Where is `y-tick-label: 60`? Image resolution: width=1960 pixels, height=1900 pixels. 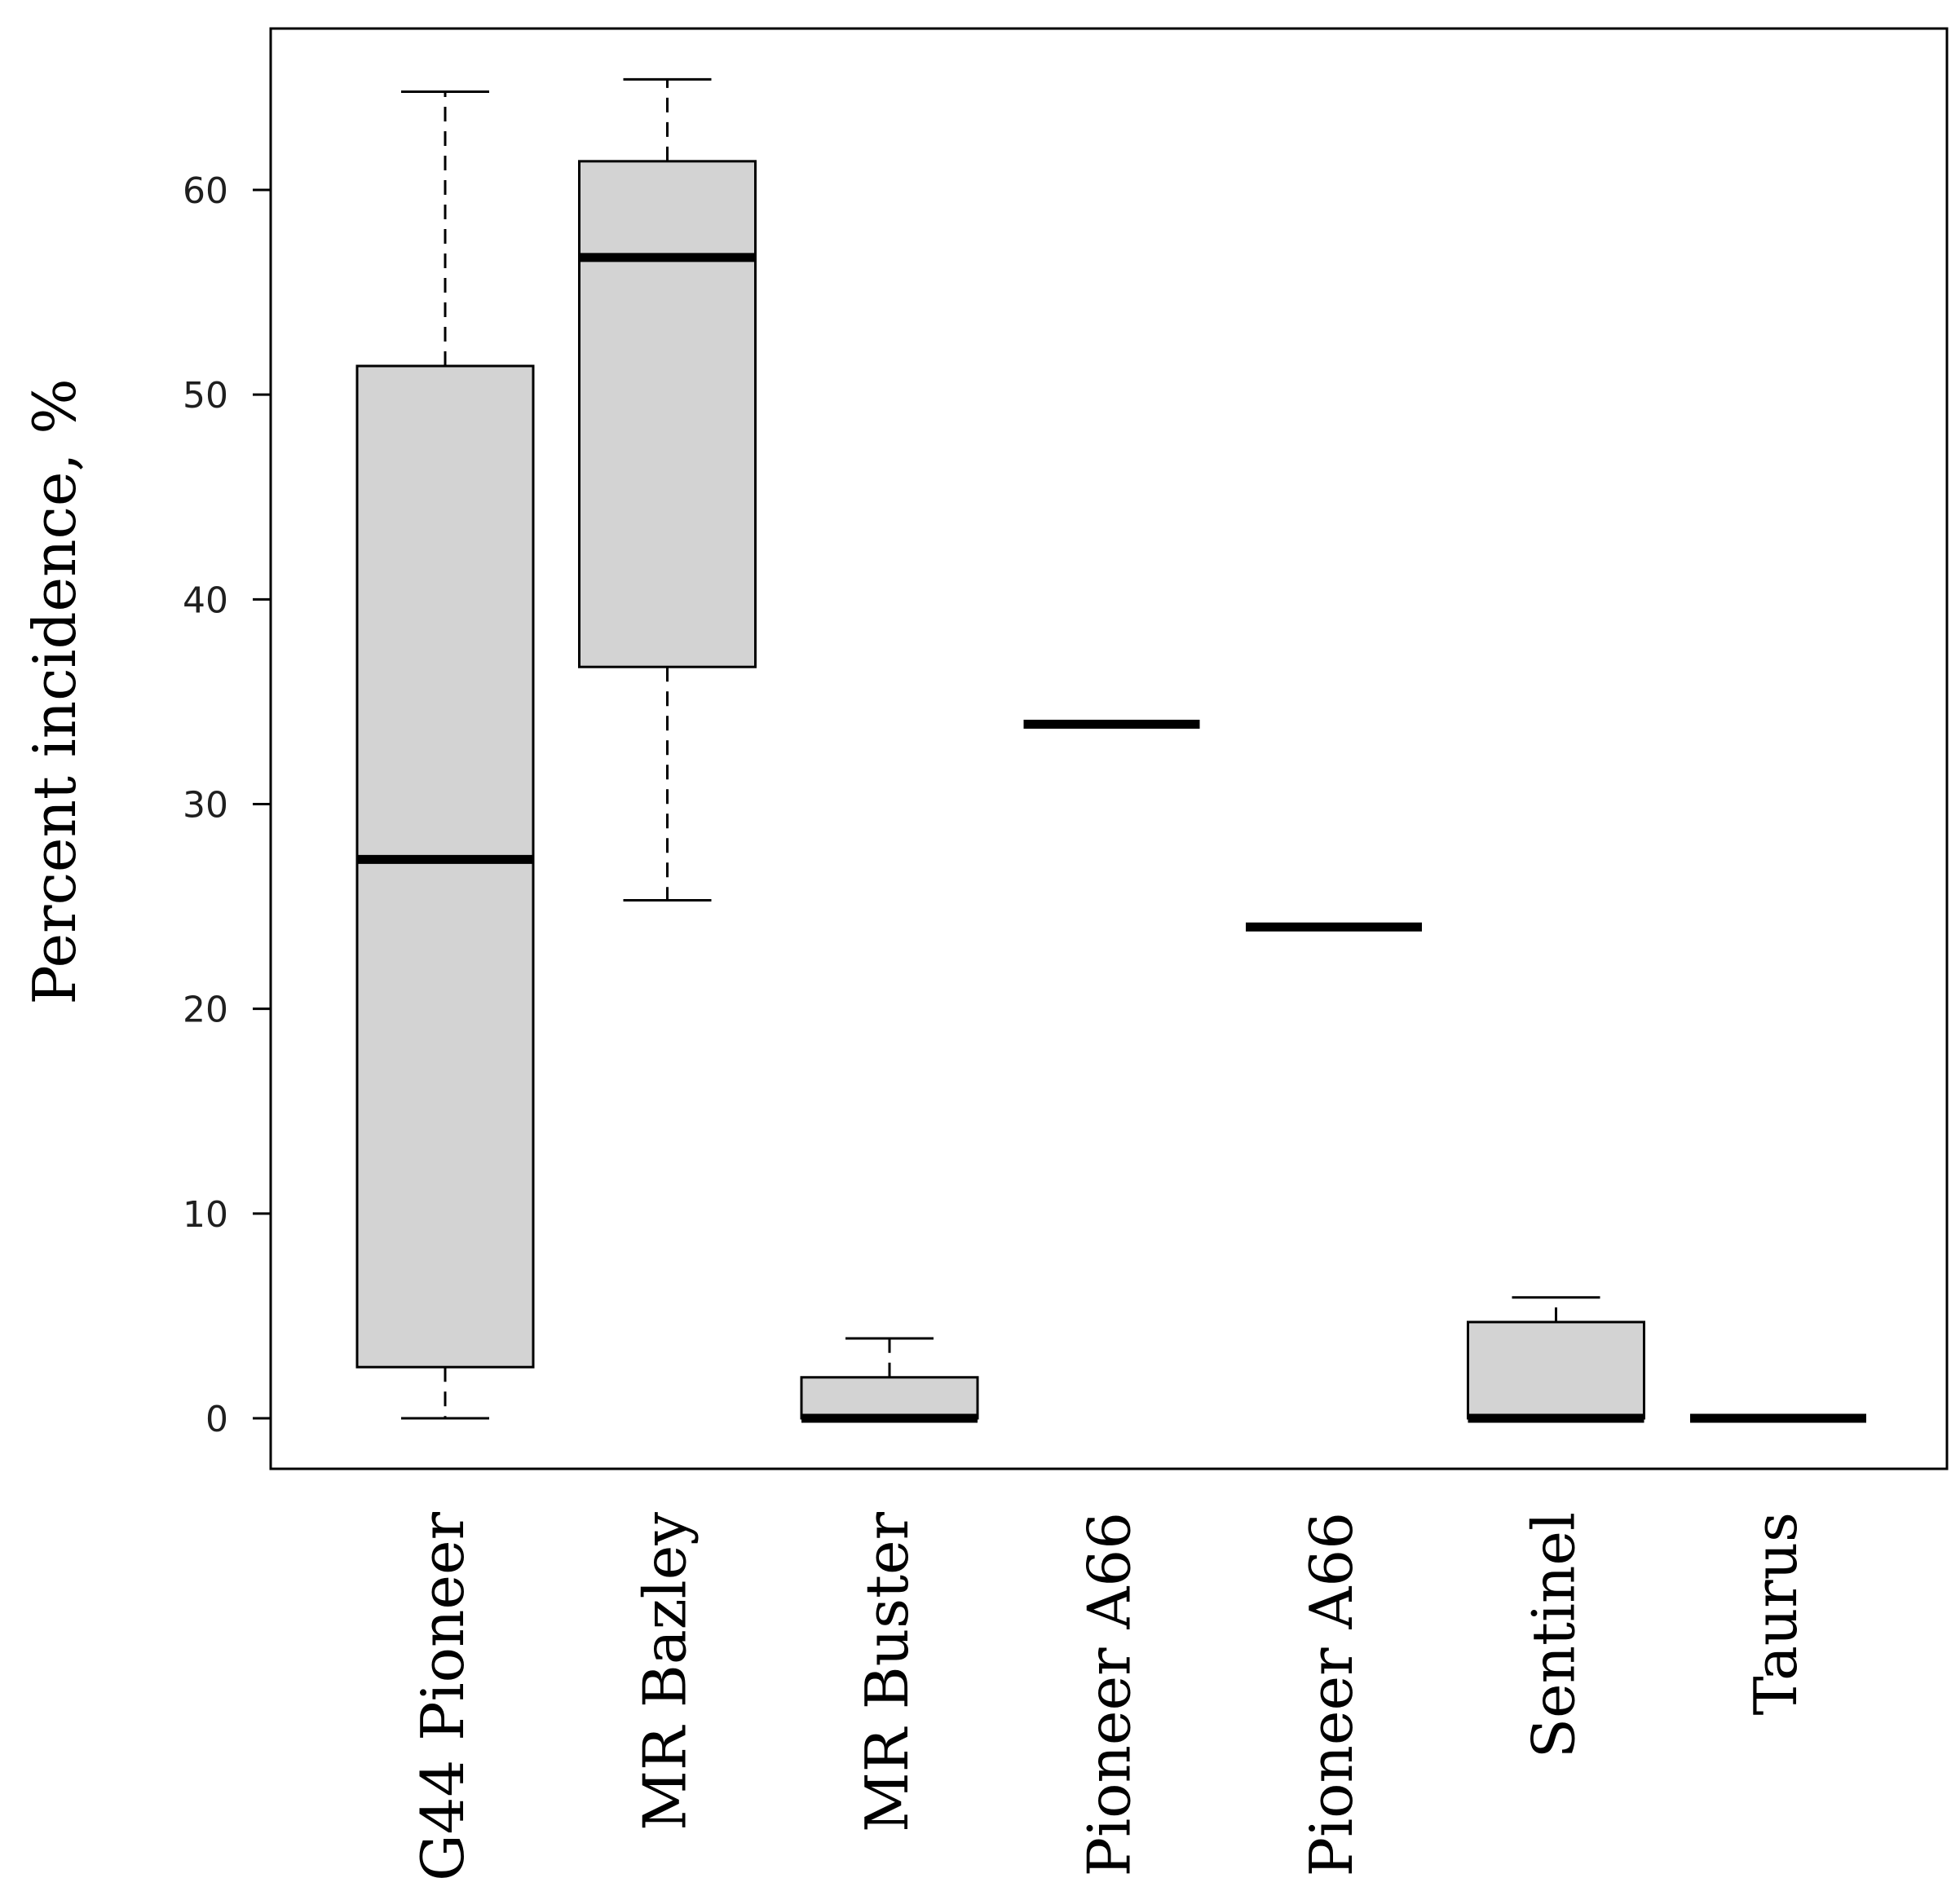 y-tick-label: 60 is located at coordinates (206, 191).